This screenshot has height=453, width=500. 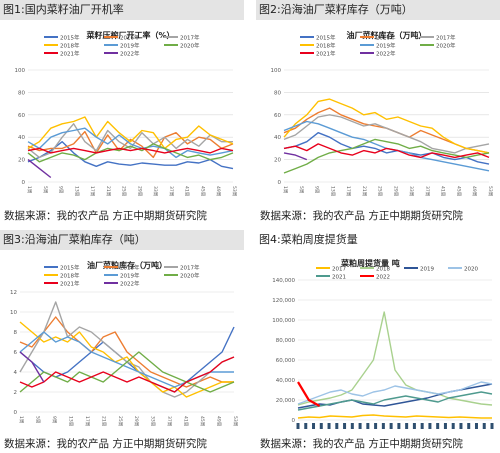 What do you see at coordinates (16, 393) in the screenshot?
I see `y-tick-label: 2` at bounding box center [16, 393].